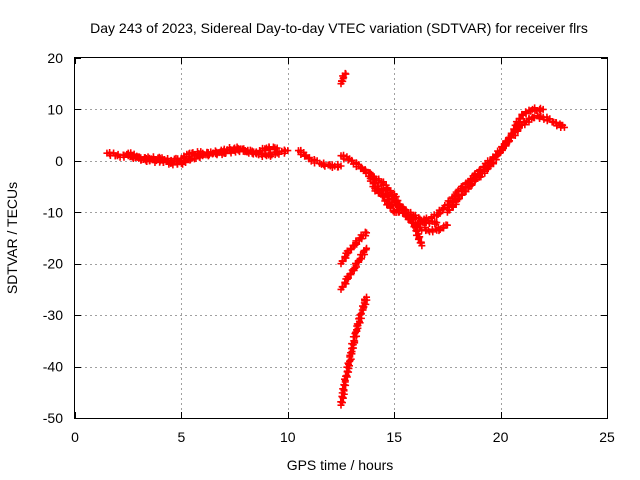 The width and height of the screenshot is (640, 480). I want to click on x-tick-label: 15, so click(394, 437).